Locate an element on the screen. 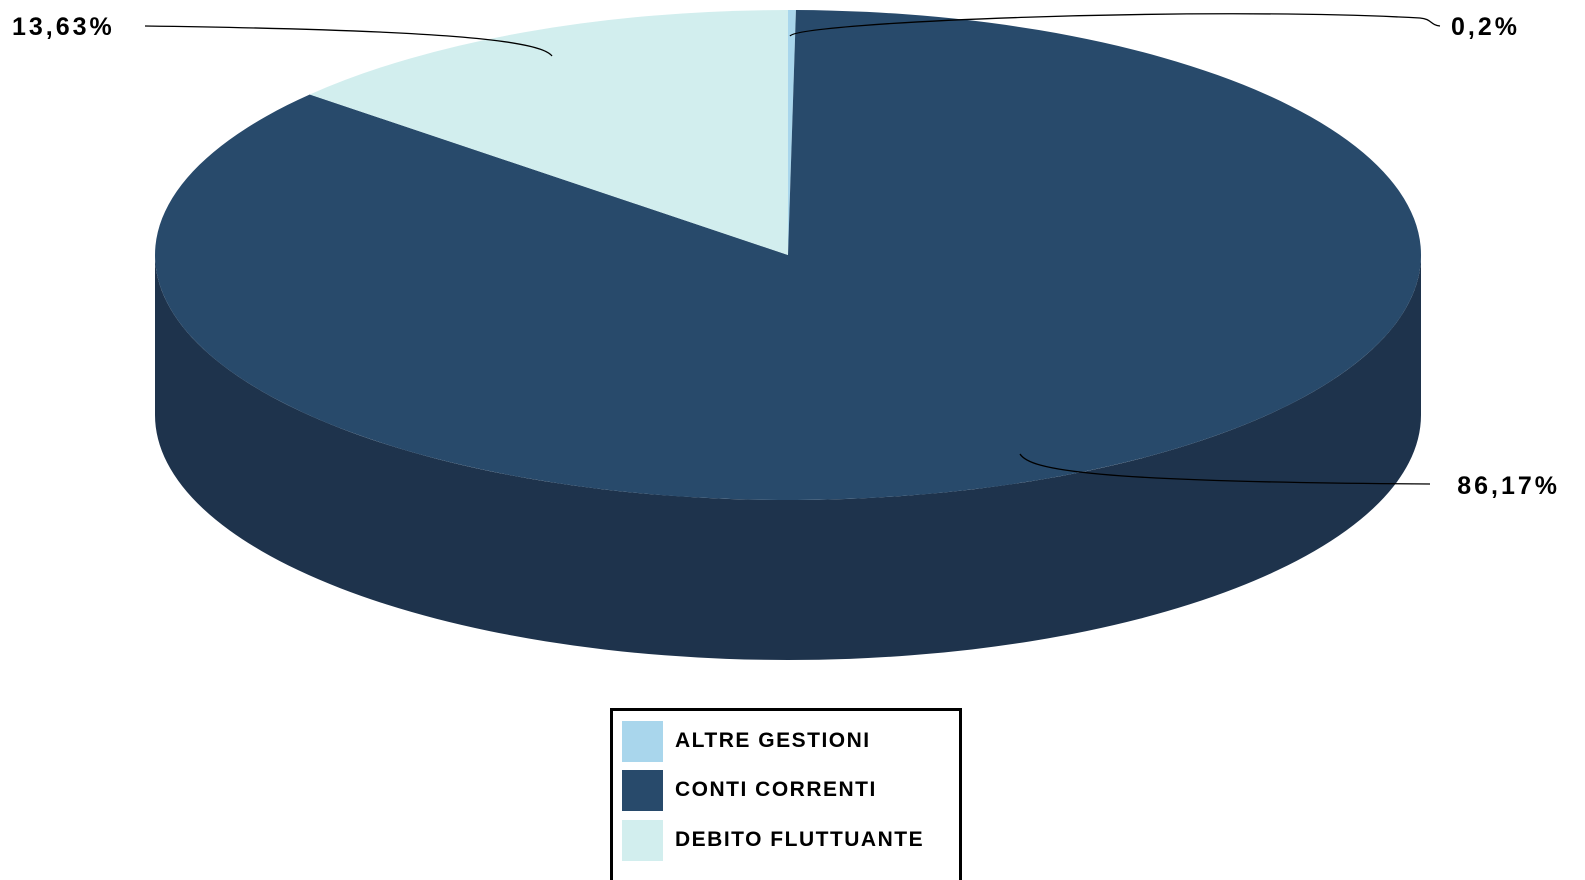 This screenshot has width=1585, height=880. legend-item-conti-correnti: CONTI CORRENTI is located at coordinates (749, 790).